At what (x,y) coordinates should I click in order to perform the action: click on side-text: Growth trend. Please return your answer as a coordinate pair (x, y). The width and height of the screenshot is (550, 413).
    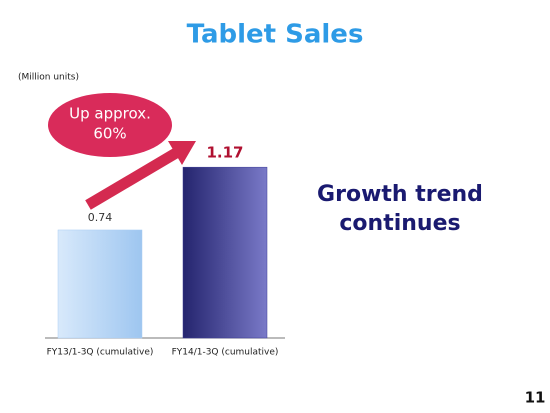
    Looking at the image, I should click on (400, 194).